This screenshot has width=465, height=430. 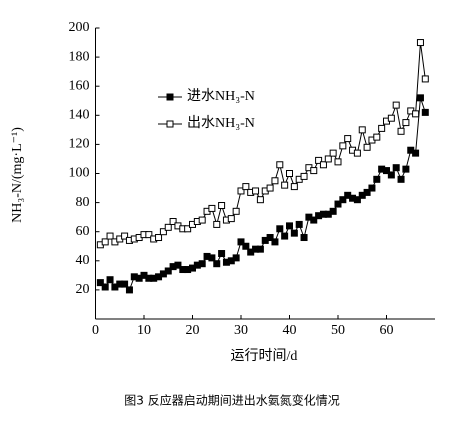 I want to click on x-tick-label: 40, so click(x=290, y=330).